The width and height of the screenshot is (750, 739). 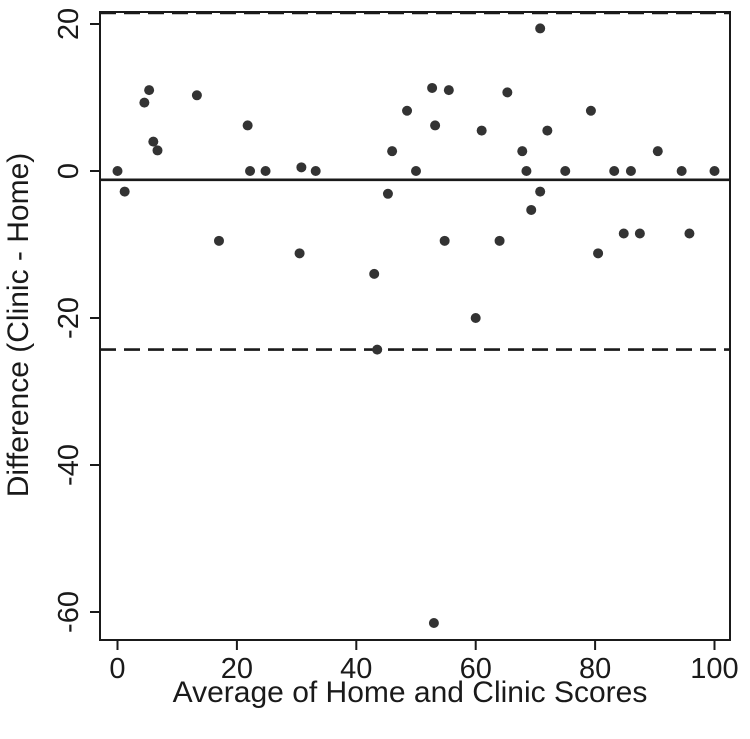 What do you see at coordinates (356, 669) in the screenshot?
I see `x-tick-label: 40` at bounding box center [356, 669].